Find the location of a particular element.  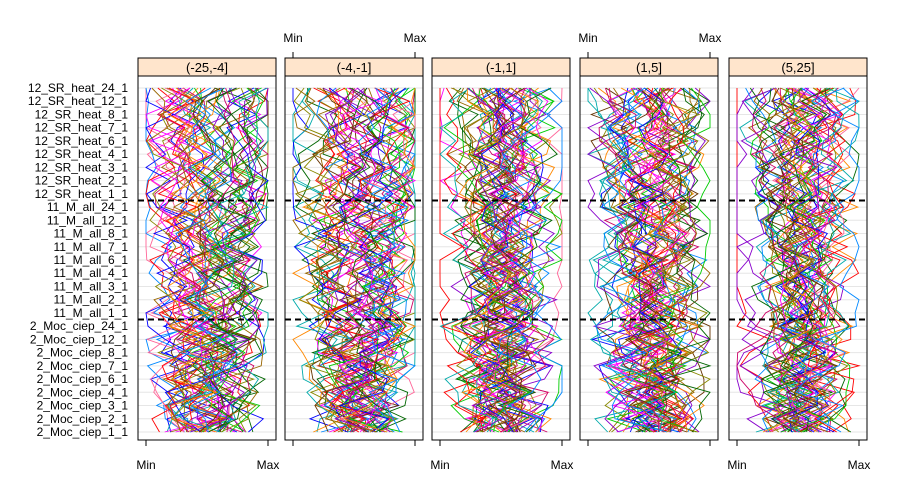

panel-strip-label: (-1,1] is located at coordinates (501, 67).